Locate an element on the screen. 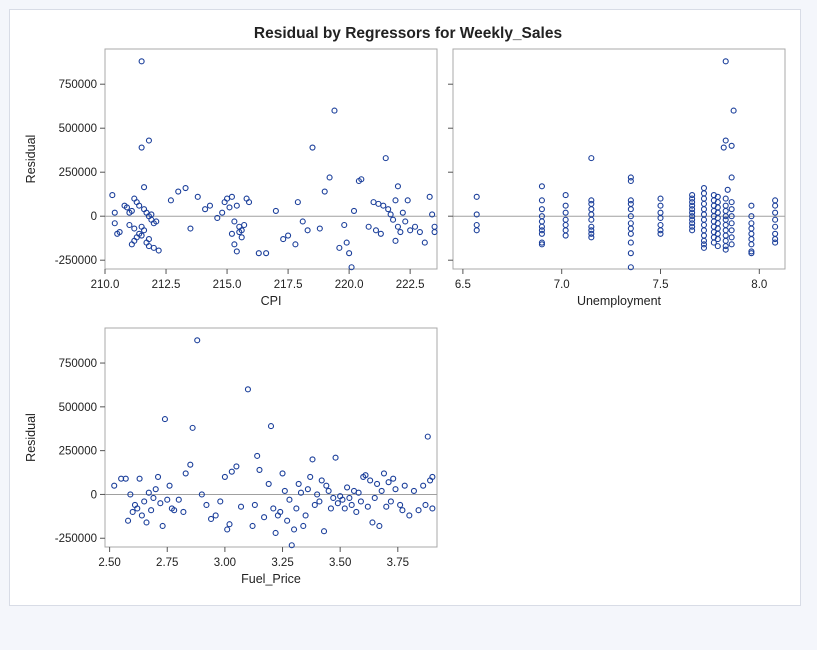 Image resolution: width=817 pixels, height=650 pixels. panel-1-y-axis-label: Residual is located at coordinates (31, 159).